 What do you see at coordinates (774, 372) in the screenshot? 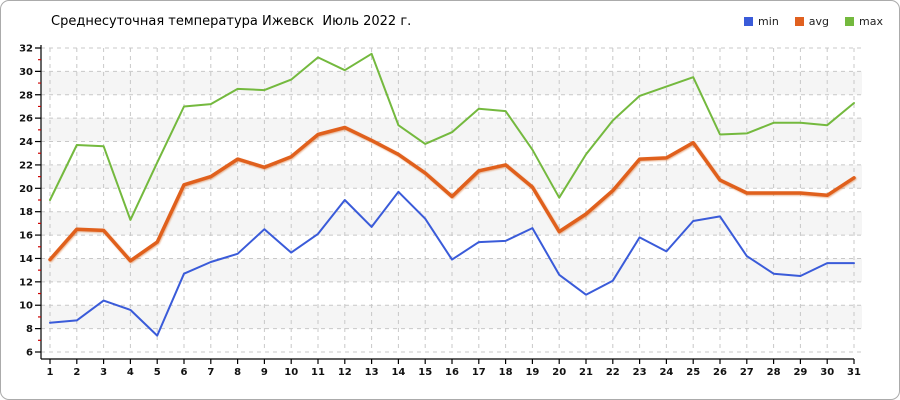
I see `x-axis-tick-label: 28` at bounding box center [774, 372].